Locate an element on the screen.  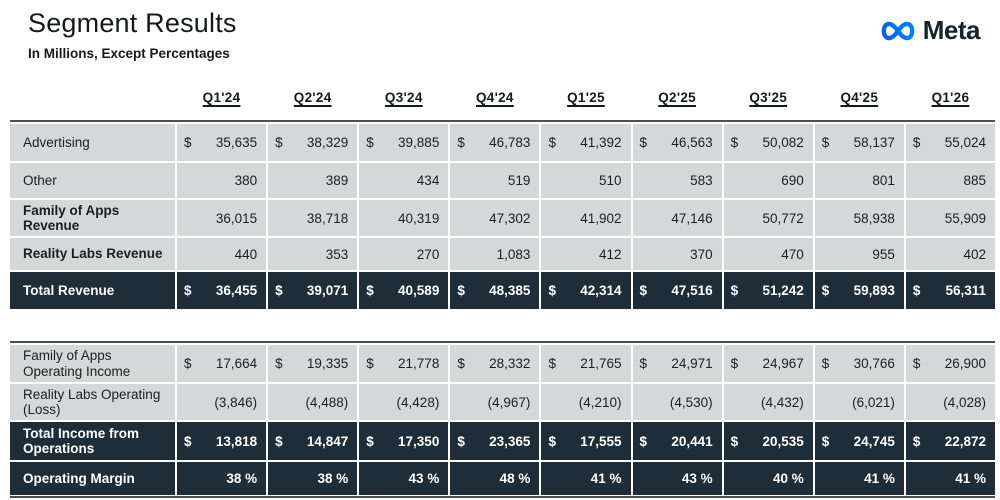
cell: 40,319 is located at coordinates (404, 218).